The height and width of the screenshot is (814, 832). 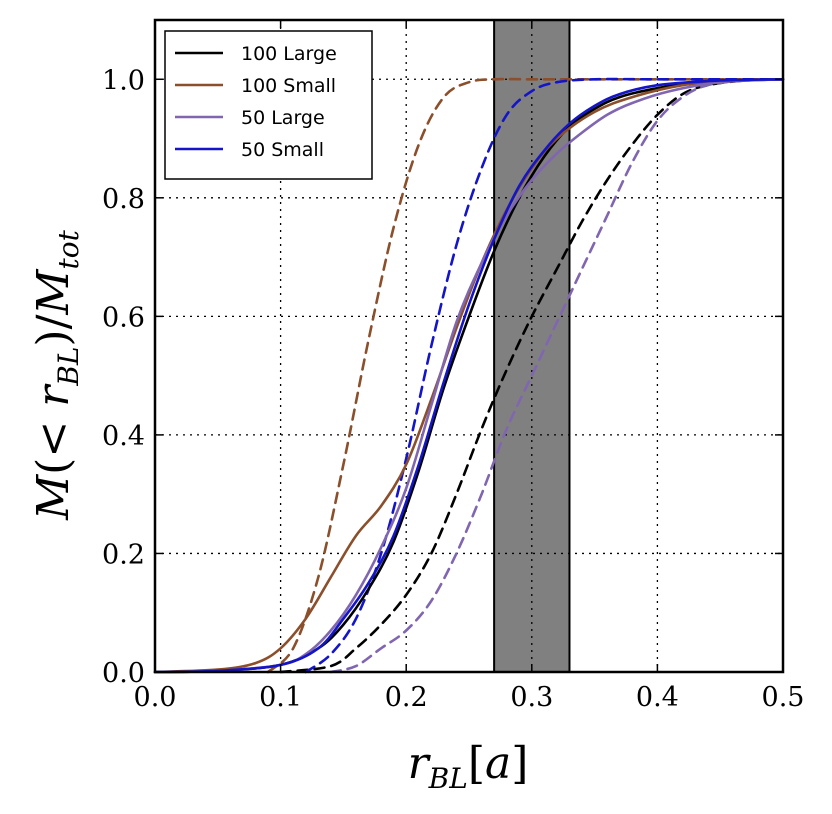 What do you see at coordinates (123, 199) in the screenshot?
I see `y-tick-label: 0.8` at bounding box center [123, 199].